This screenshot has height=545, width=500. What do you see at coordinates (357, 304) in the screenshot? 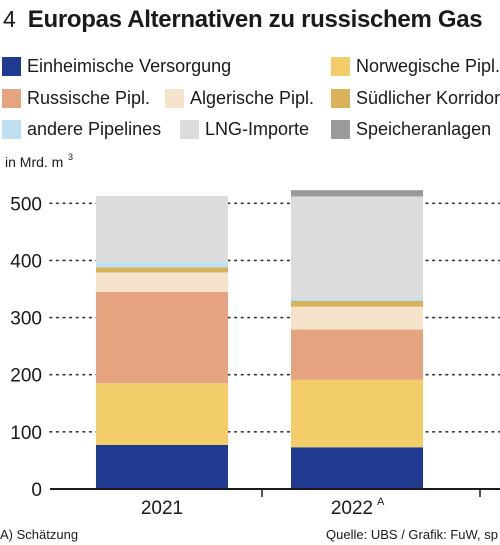
I see `bar-segment-südlicher-korridor-2022` at bounding box center [357, 304].